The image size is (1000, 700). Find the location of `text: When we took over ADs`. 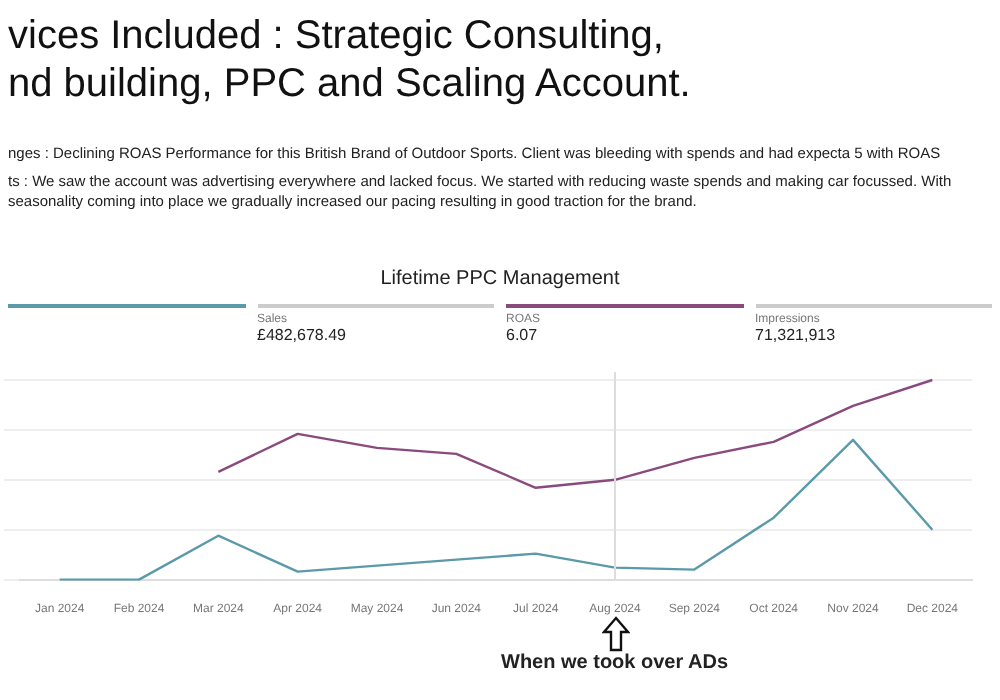

text: When we took over ADs is located at coordinates (615, 663).